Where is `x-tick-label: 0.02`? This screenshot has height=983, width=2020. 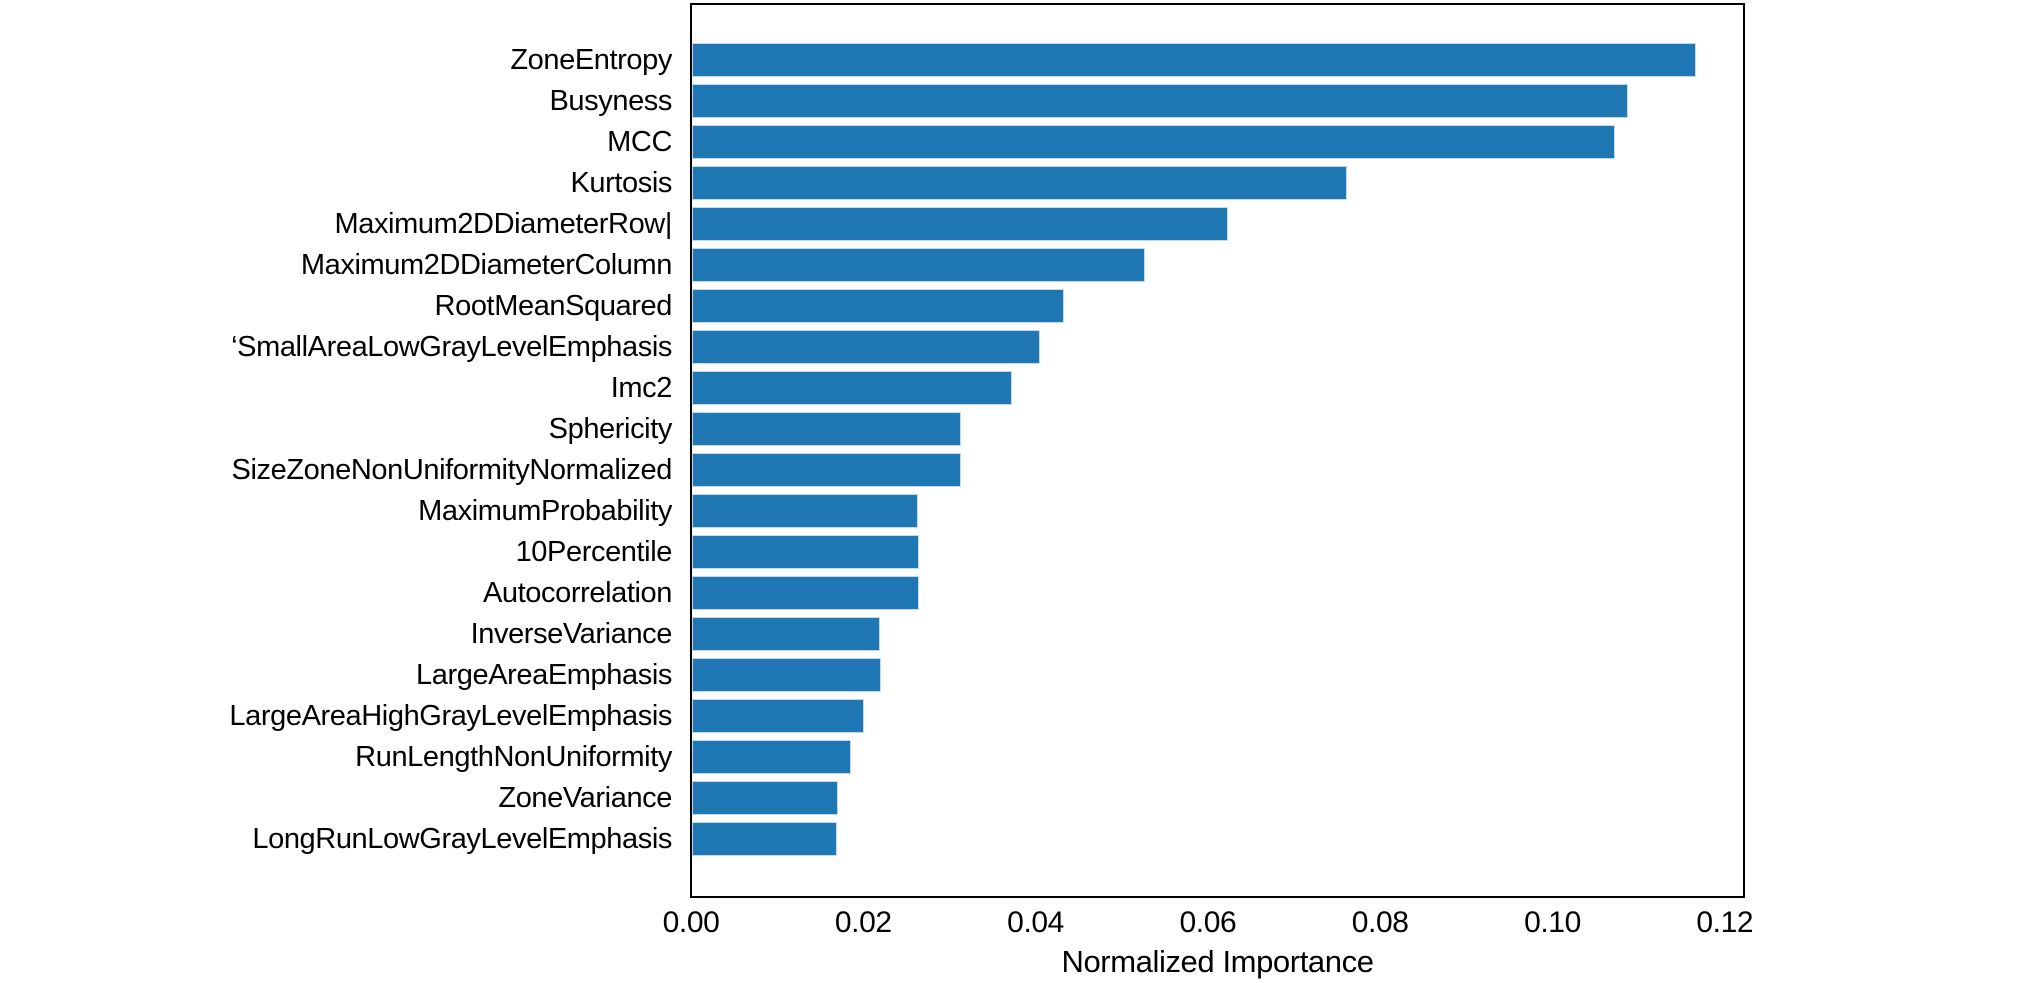 x-tick-label: 0.02 is located at coordinates (863, 922).